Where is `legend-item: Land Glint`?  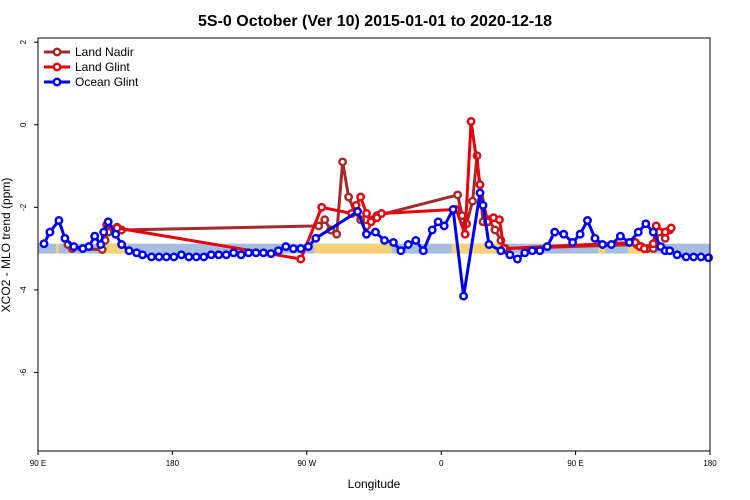 legend-item: Land Glint is located at coordinates (87, 67).